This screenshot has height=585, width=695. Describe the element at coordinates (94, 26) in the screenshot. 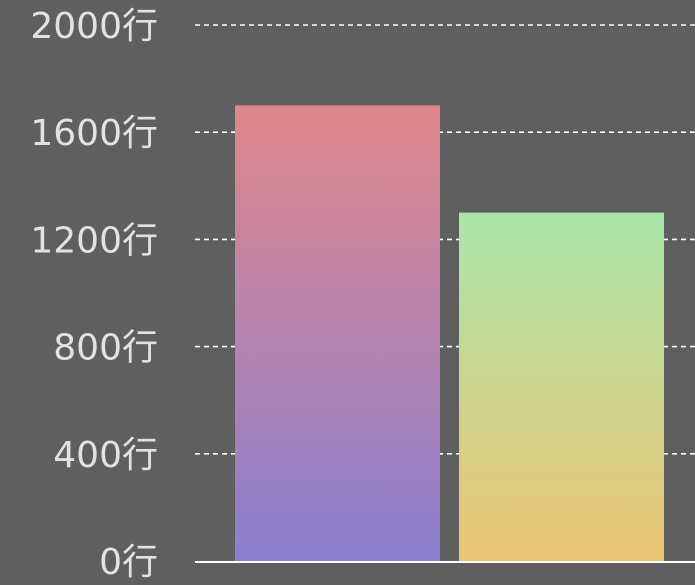

I see `y-tick-label: 2000行` at that location.